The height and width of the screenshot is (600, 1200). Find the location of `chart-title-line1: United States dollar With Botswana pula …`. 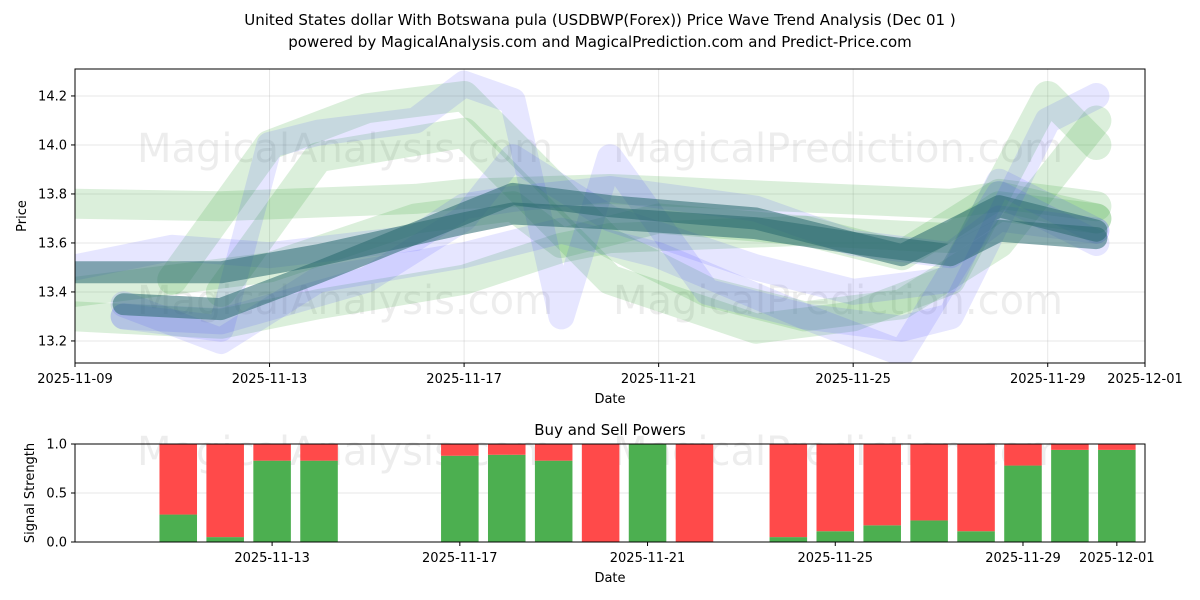

chart-title-line1: United States dollar With Botswana pula … is located at coordinates (599, 20).